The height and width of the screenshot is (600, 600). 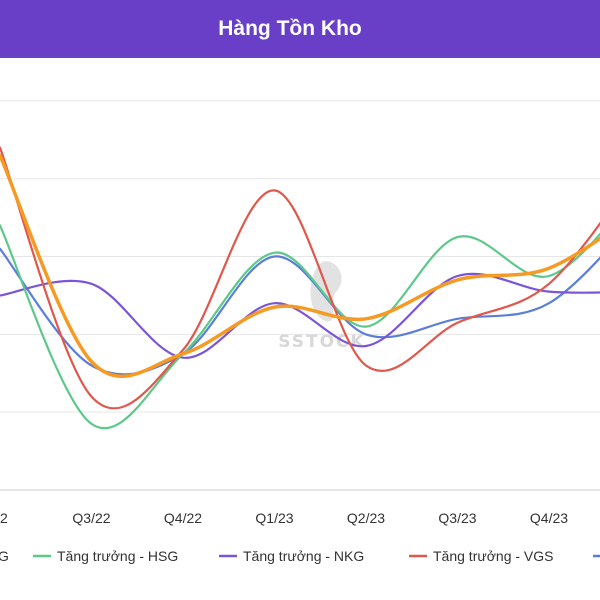 I want to click on x-tick-label: Q4/22, so click(x=183, y=518).